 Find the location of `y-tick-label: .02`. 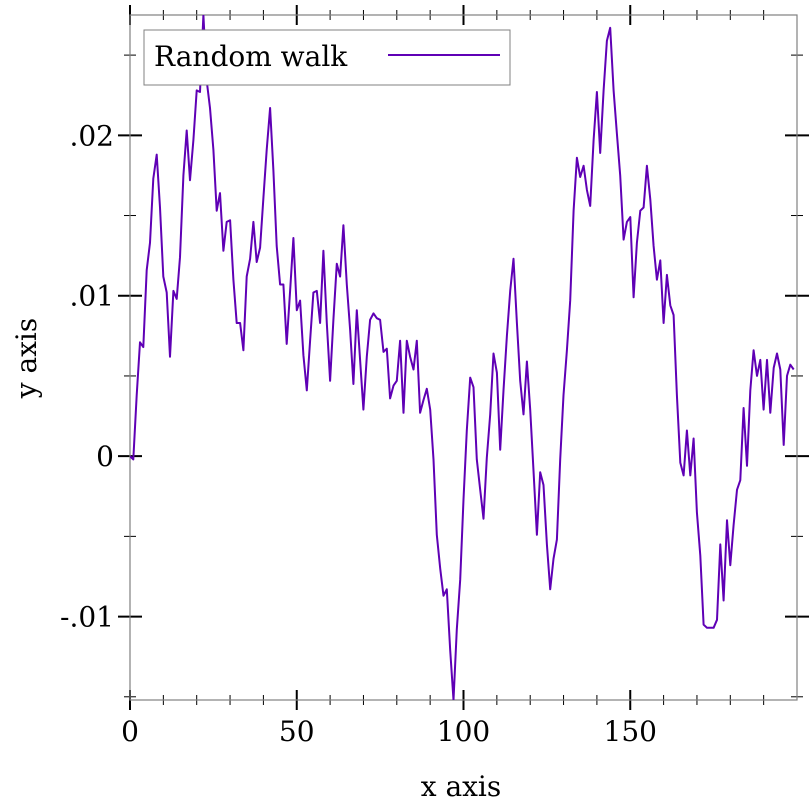

y-tick-label: .02 is located at coordinates (91, 135).